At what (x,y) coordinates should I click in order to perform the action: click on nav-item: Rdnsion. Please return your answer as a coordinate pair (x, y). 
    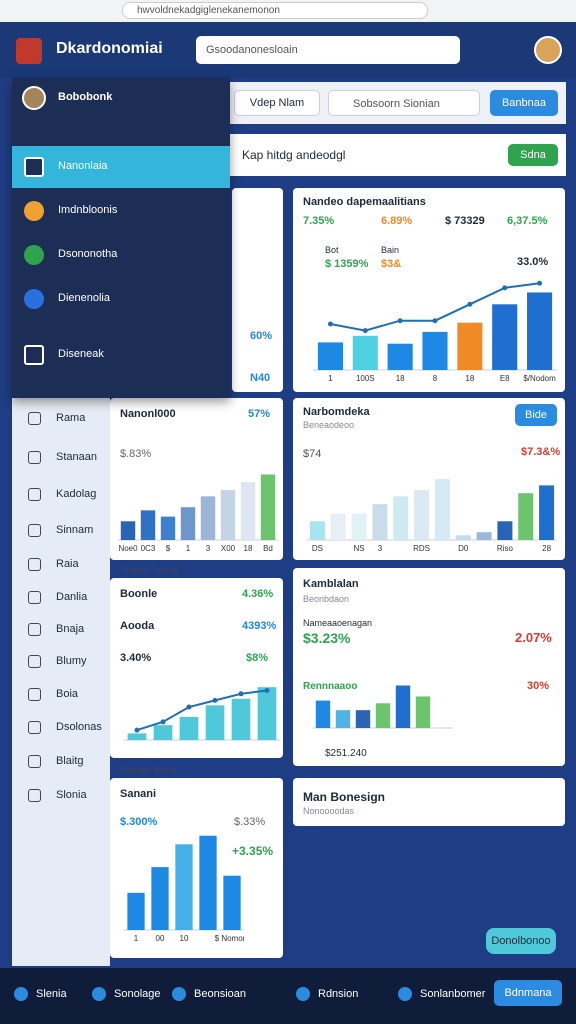
    Looking at the image, I should click on (341, 994).